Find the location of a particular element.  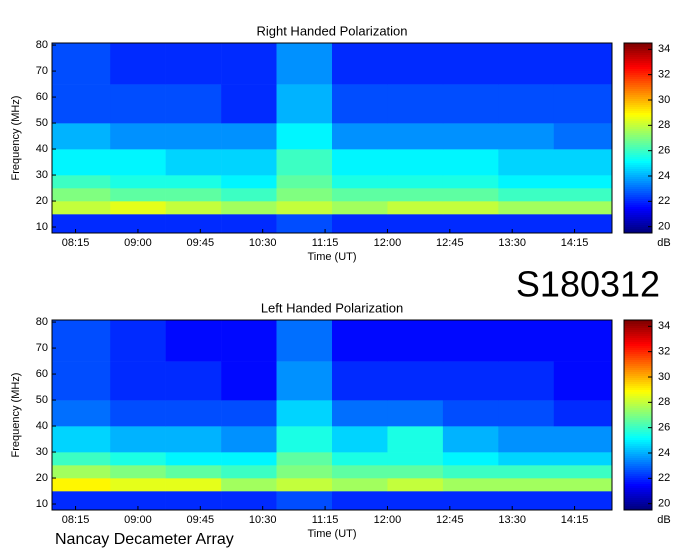

x-tick-label: 13:30 is located at coordinates (512, 243).